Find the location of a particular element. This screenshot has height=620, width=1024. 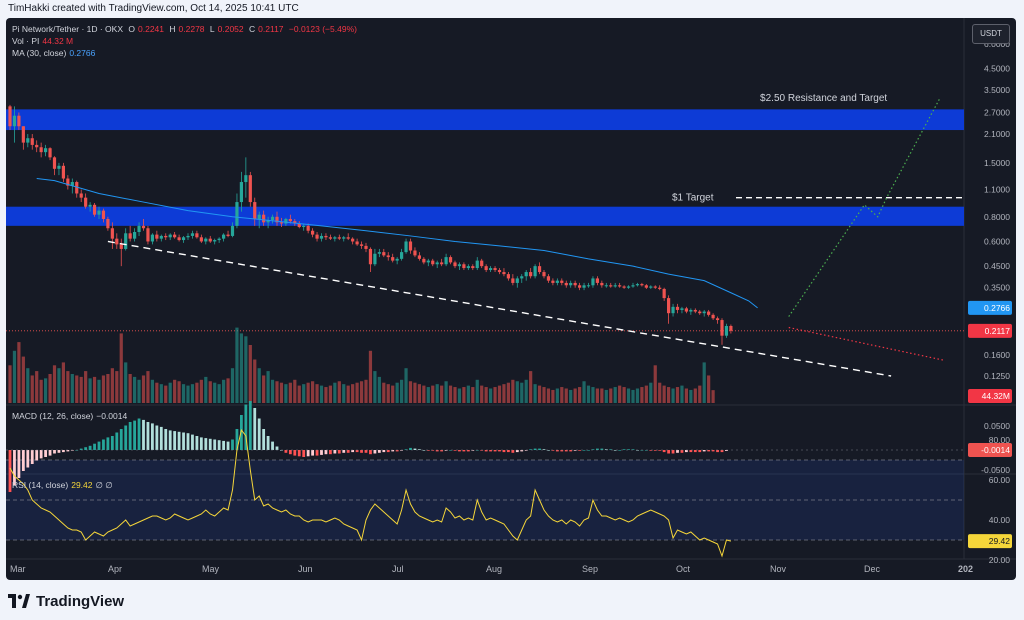

macd-legend: MACD (12, 26, close) −0.0014 is located at coordinates (71, 416).